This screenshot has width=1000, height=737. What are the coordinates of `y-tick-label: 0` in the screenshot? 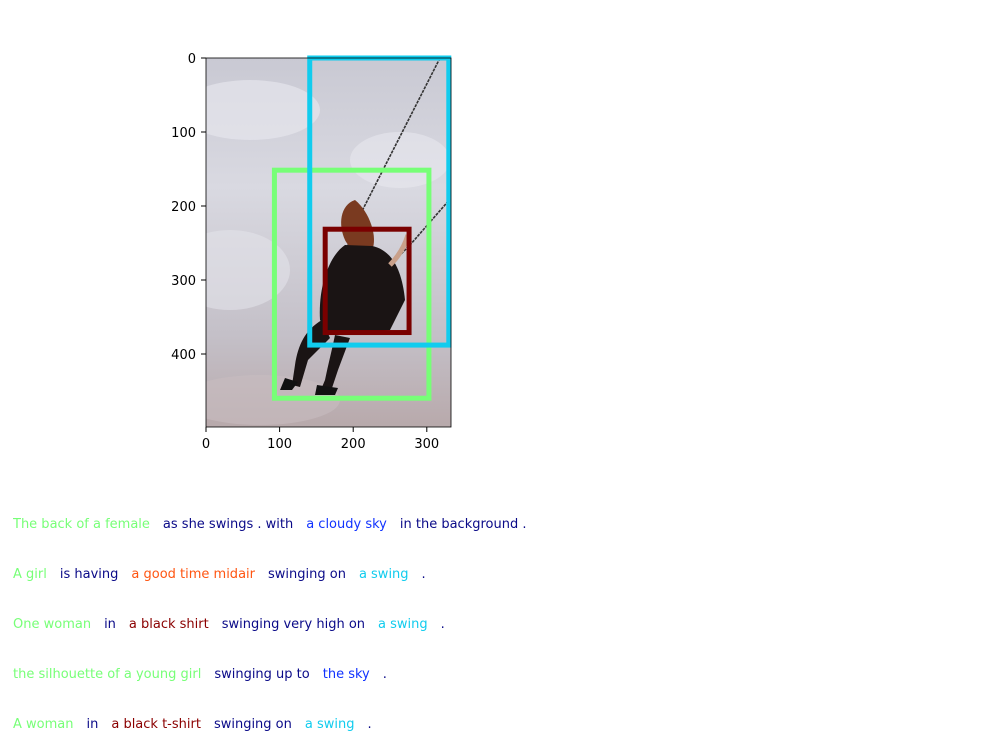 It's located at (192, 59).